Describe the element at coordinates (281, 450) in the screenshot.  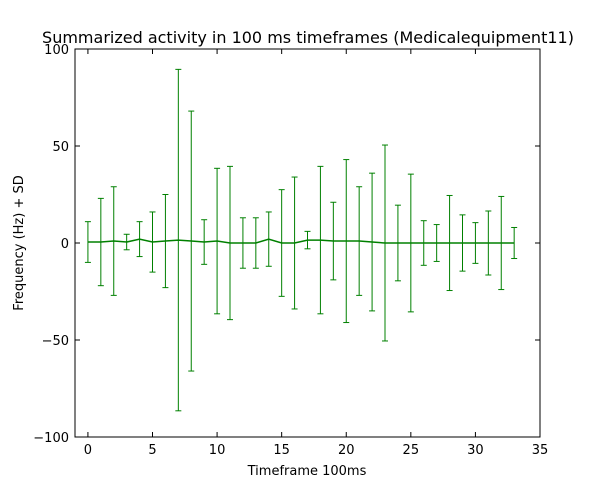
I see `x-tick-label: 15` at that location.